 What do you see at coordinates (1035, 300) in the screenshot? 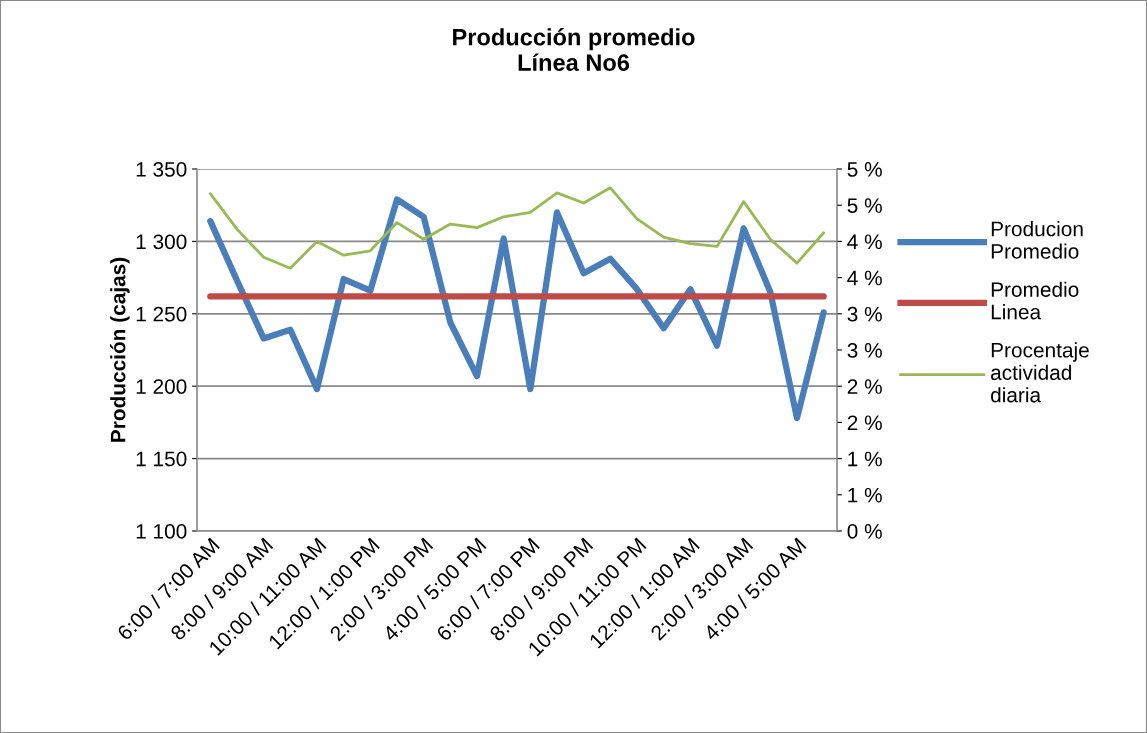
I see `legend-label: Promedio Linea` at bounding box center [1035, 300].